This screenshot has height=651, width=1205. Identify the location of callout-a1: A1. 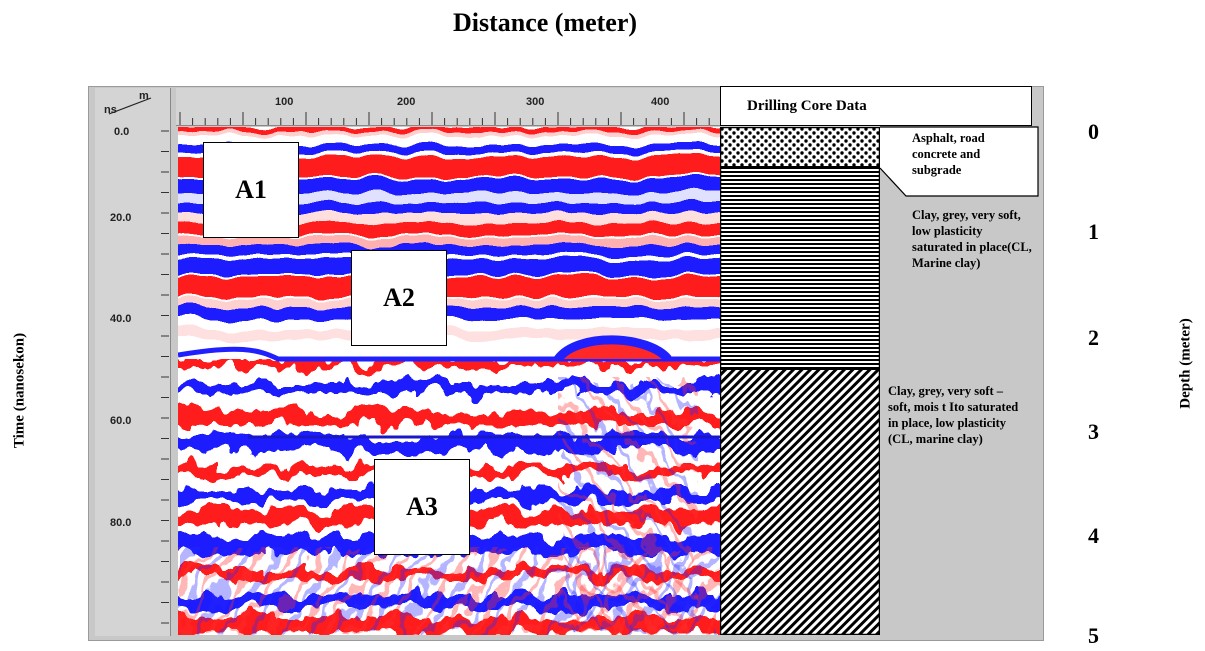
(251, 190).